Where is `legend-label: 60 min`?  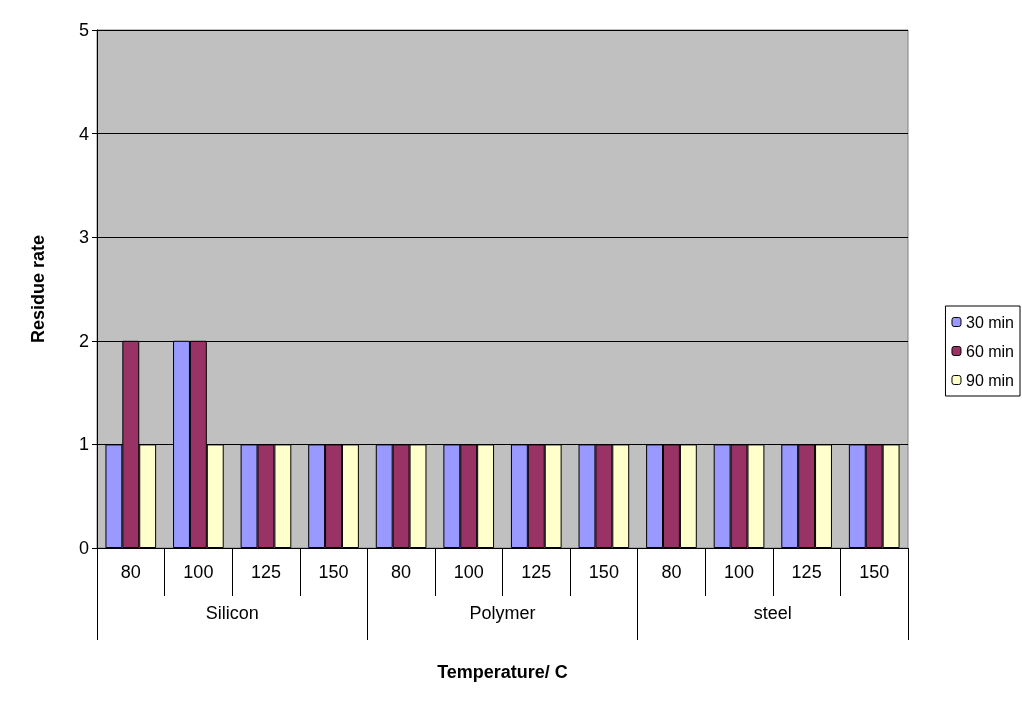 legend-label: 60 min is located at coordinates (990, 351).